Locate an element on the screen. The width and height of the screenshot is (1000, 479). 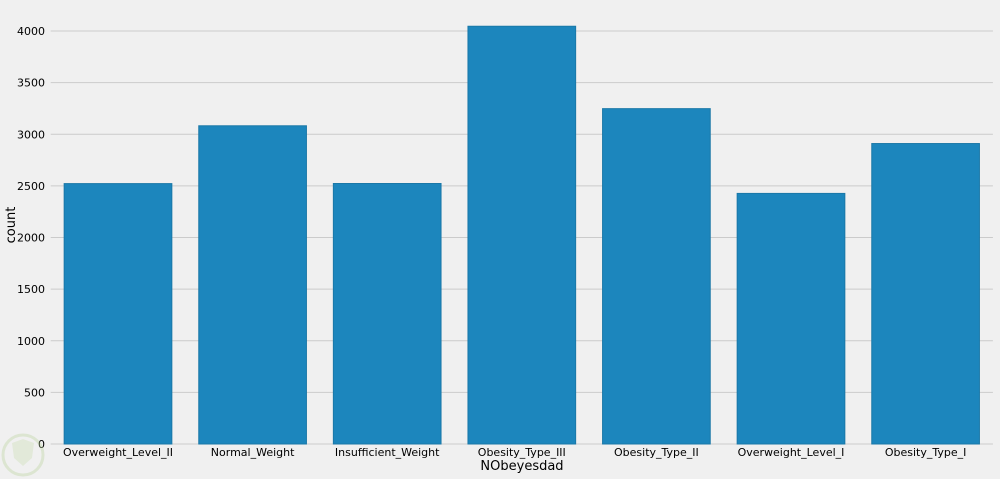
bar-normal-weight is located at coordinates (252, 285).